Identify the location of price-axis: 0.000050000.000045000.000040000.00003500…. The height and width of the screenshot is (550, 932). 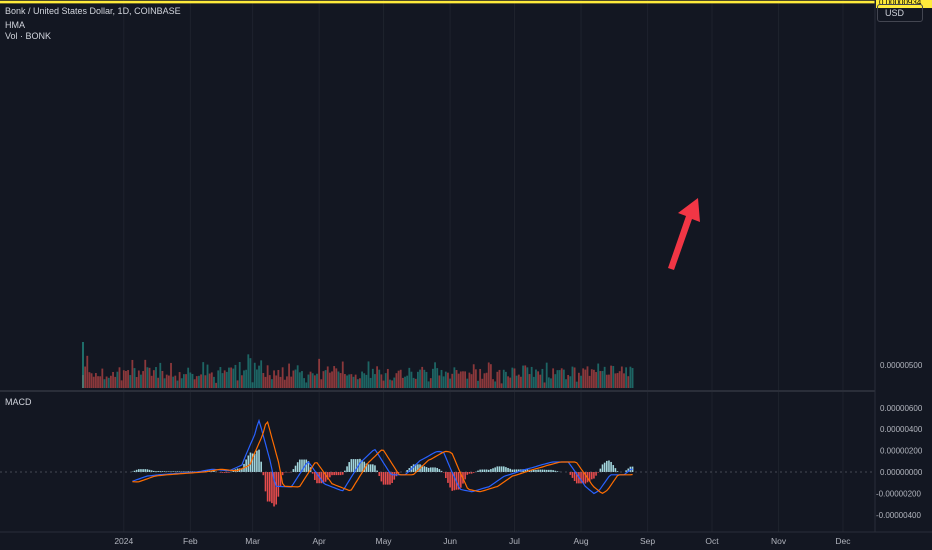
(883, 275).